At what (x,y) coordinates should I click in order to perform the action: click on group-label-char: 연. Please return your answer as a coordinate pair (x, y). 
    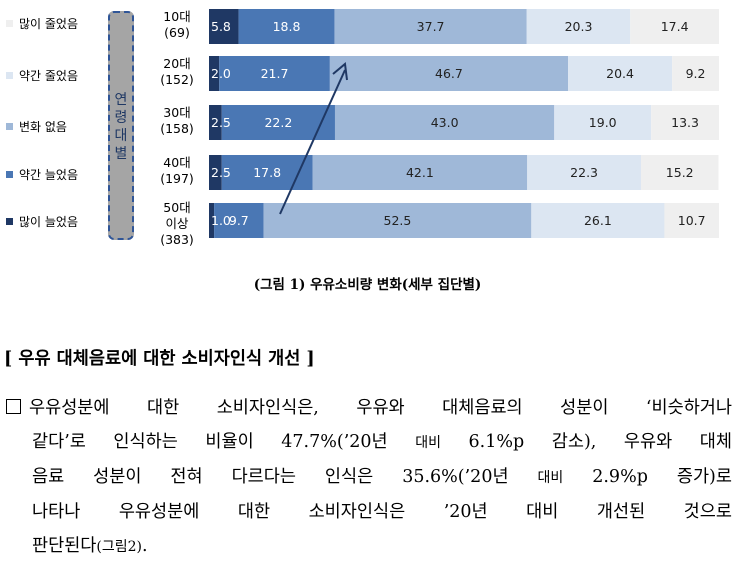
    Looking at the image, I should click on (121, 100).